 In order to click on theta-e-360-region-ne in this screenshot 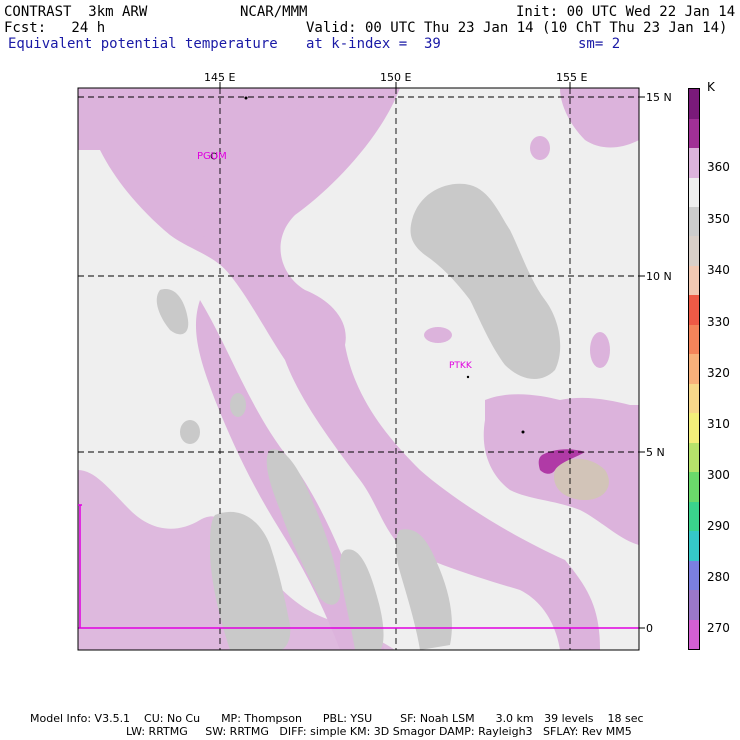, I will do `click(599, 118)`.